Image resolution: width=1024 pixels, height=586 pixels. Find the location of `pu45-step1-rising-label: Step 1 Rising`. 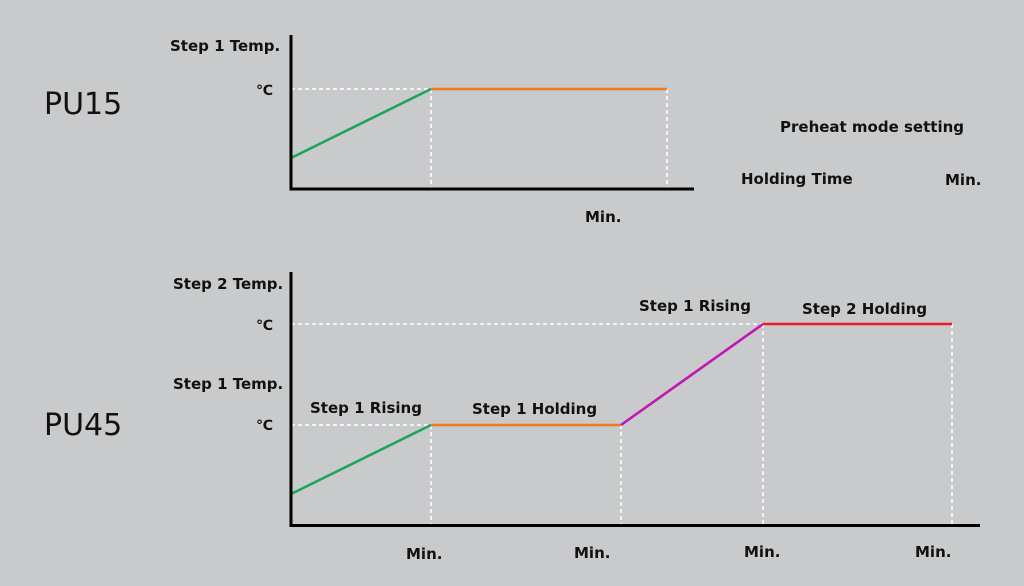

pu45-step1-rising-label: Step 1 Rising is located at coordinates (366, 408).